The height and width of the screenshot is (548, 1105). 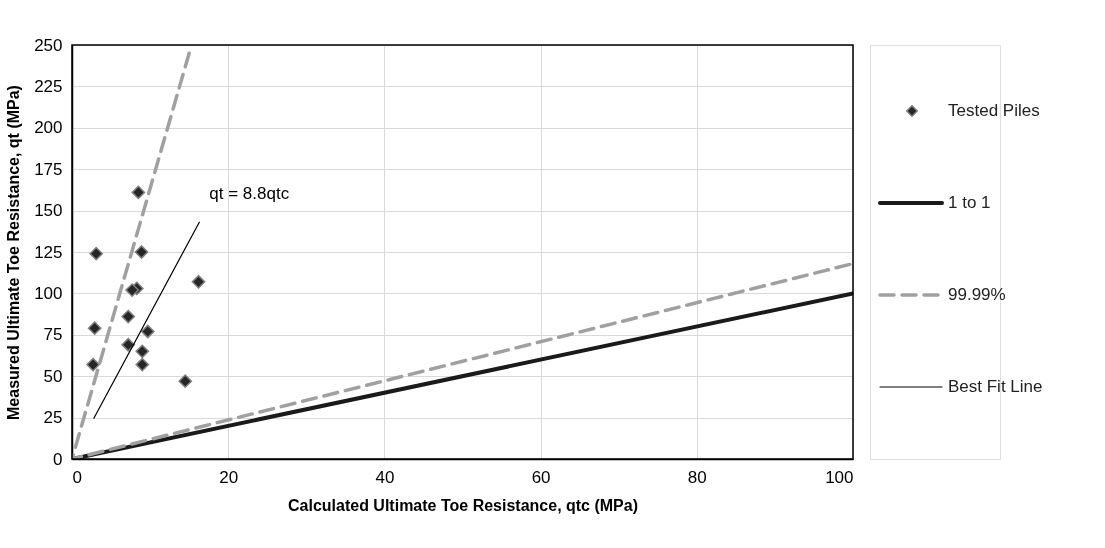 What do you see at coordinates (14, 252) in the screenshot?
I see `y-axis-title: Measured Ultimate Toe Resistance, qt (MPa)` at bounding box center [14, 252].